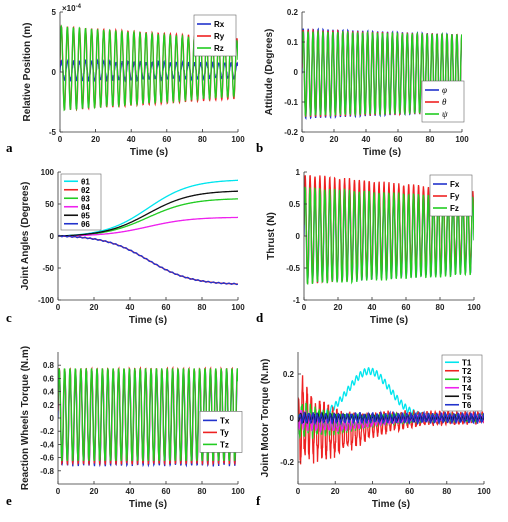  What do you see at coordinates (49, 204) in the screenshot?
I see `y-tick-label: 50` at bounding box center [49, 204].